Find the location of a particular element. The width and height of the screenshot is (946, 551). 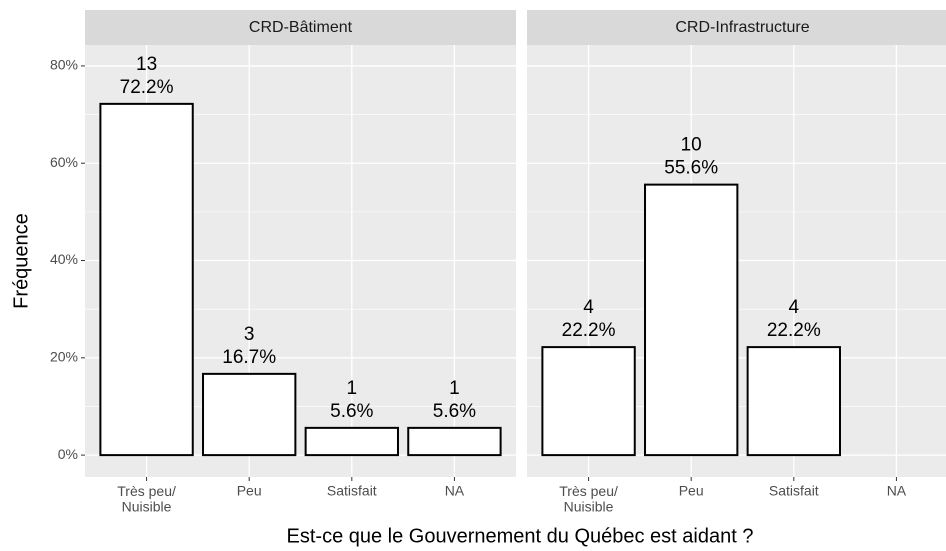

count-label: 3 is located at coordinates (249, 334).